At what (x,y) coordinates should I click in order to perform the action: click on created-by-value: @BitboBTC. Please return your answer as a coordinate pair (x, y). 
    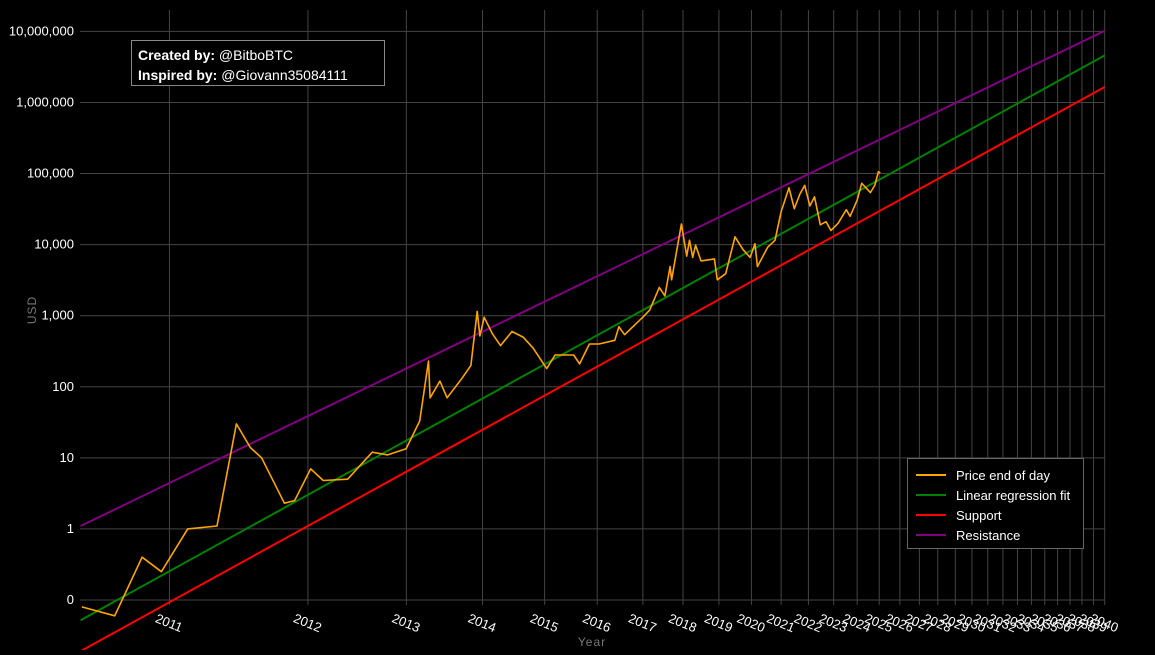
    Looking at the image, I should click on (256, 55).